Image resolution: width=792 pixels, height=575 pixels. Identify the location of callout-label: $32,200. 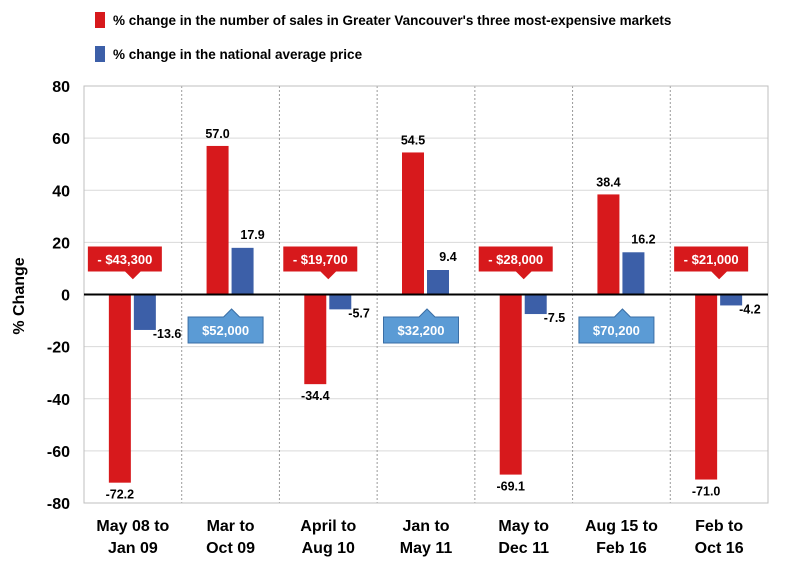
(421, 330).